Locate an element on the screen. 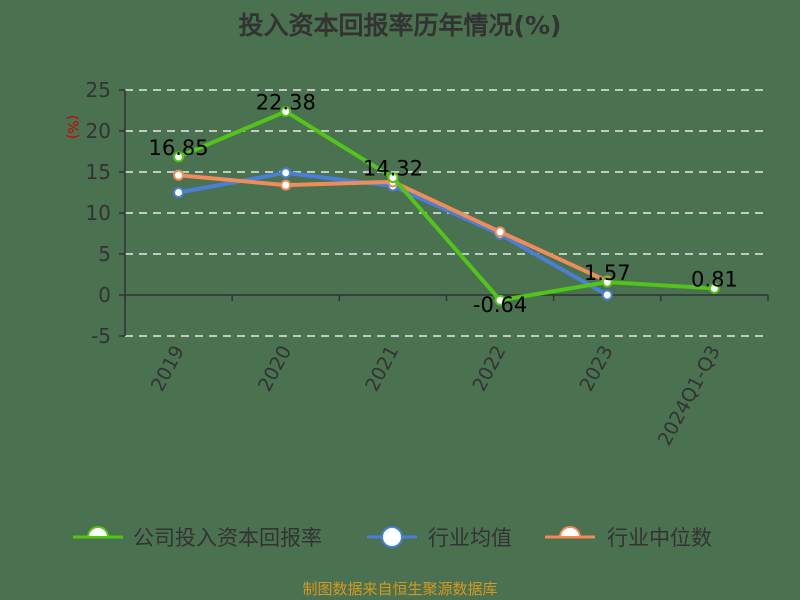 Image resolution: width=800 pixels, height=600 pixels. legend-item-0: 公司投入资本回报率 is located at coordinates (197, 538).